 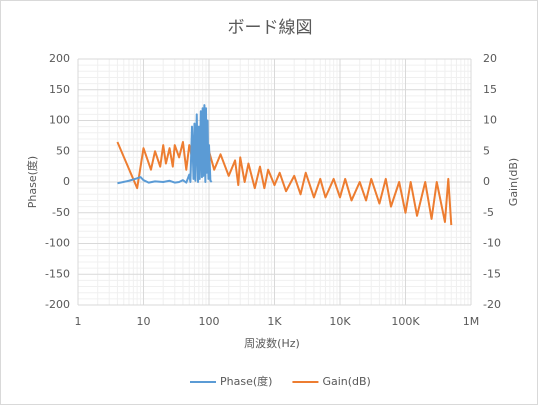 What do you see at coordinates (270, 28) in the screenshot?
I see `chart-title: ボード線図` at bounding box center [270, 28].